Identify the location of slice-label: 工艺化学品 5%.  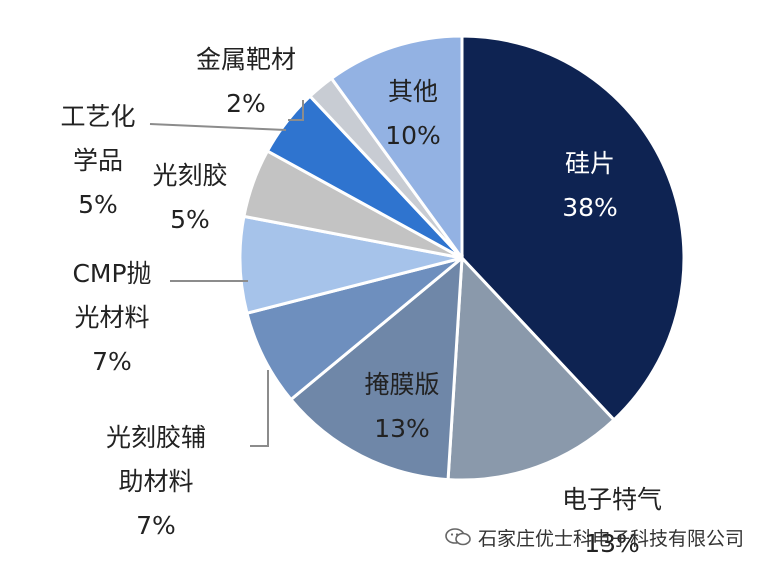
(97, 160).